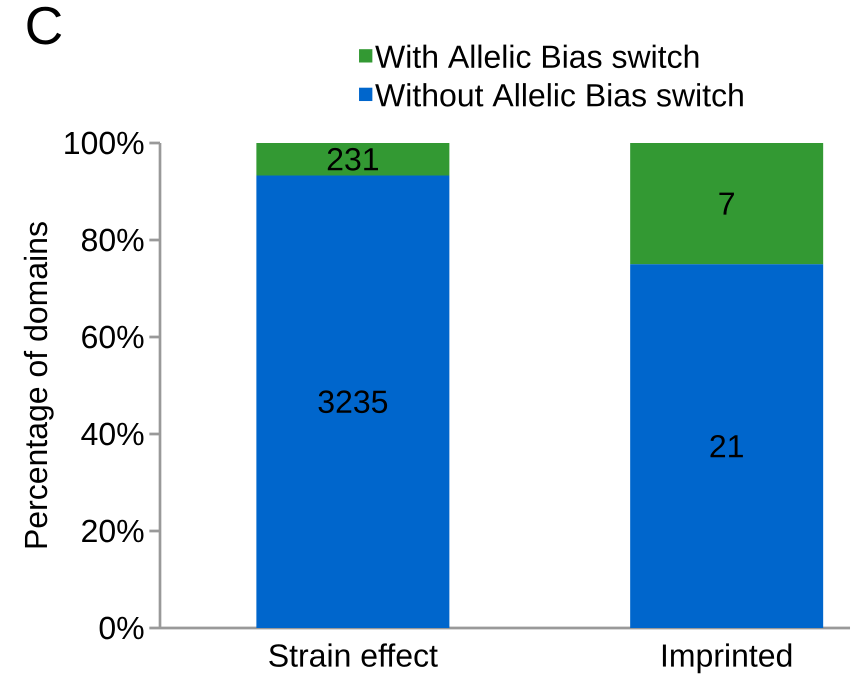 Image resolution: width=855 pixels, height=686 pixels. I want to click on annotation: 231, so click(353, 159).